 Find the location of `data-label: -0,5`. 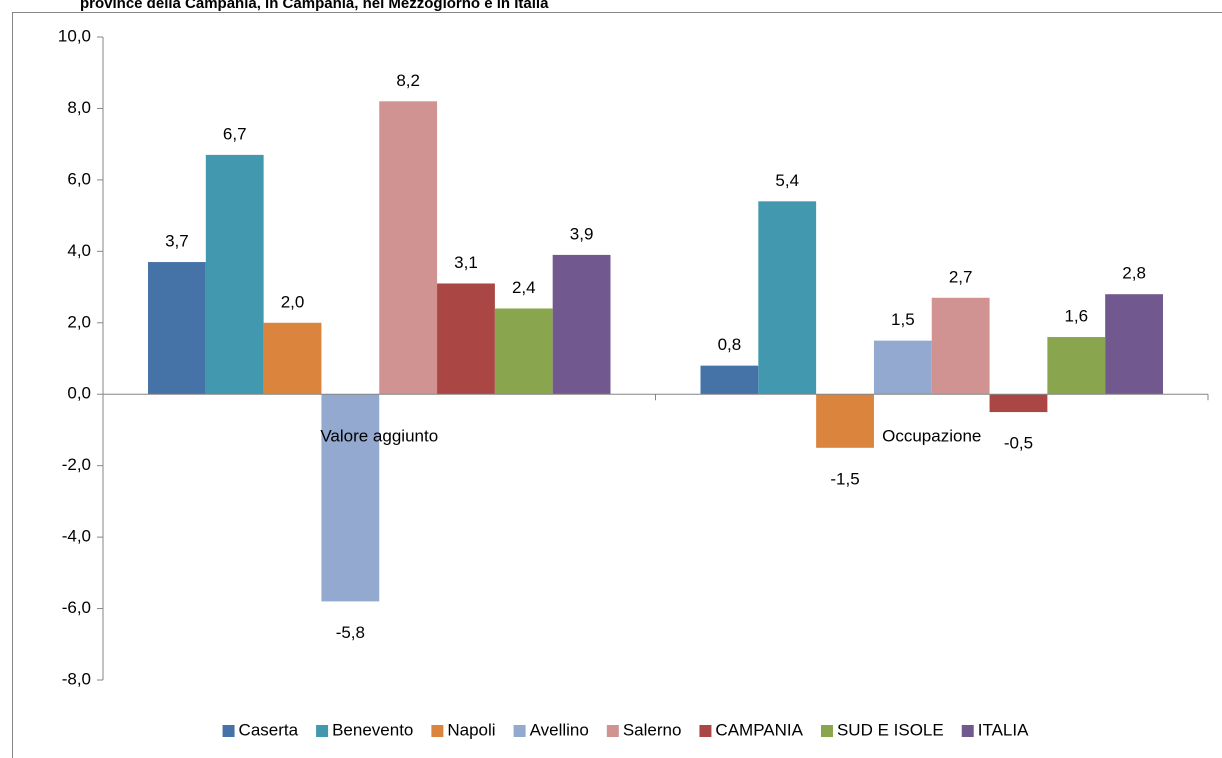

data-label: -0,5 is located at coordinates (1018, 443).